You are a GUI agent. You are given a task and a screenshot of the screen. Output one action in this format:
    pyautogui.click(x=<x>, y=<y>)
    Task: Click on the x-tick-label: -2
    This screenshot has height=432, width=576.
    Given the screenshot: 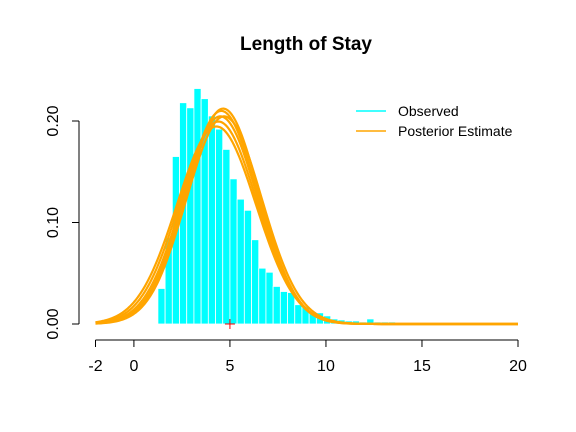 What is the action you would take?
    pyautogui.click(x=95, y=366)
    